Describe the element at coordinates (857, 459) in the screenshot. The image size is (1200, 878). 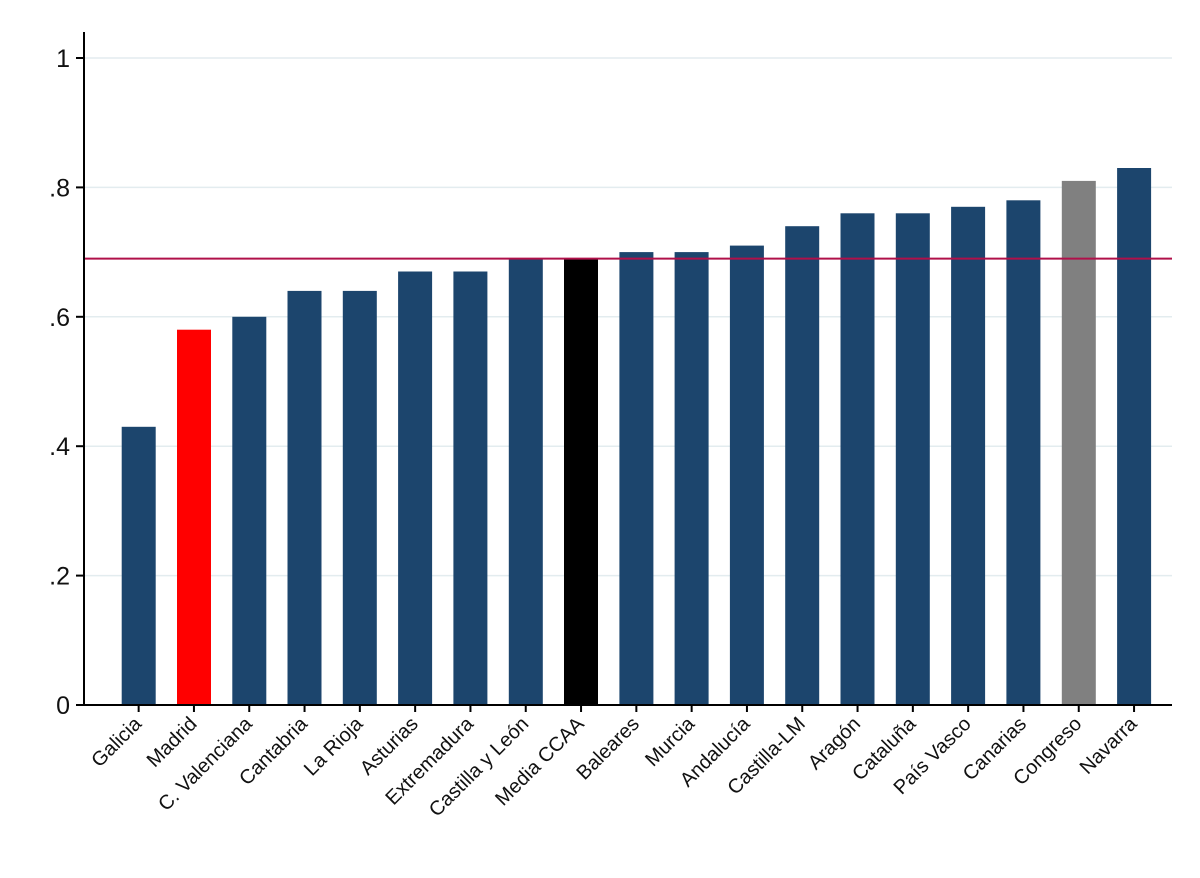
I see `bar-arag-n` at that location.